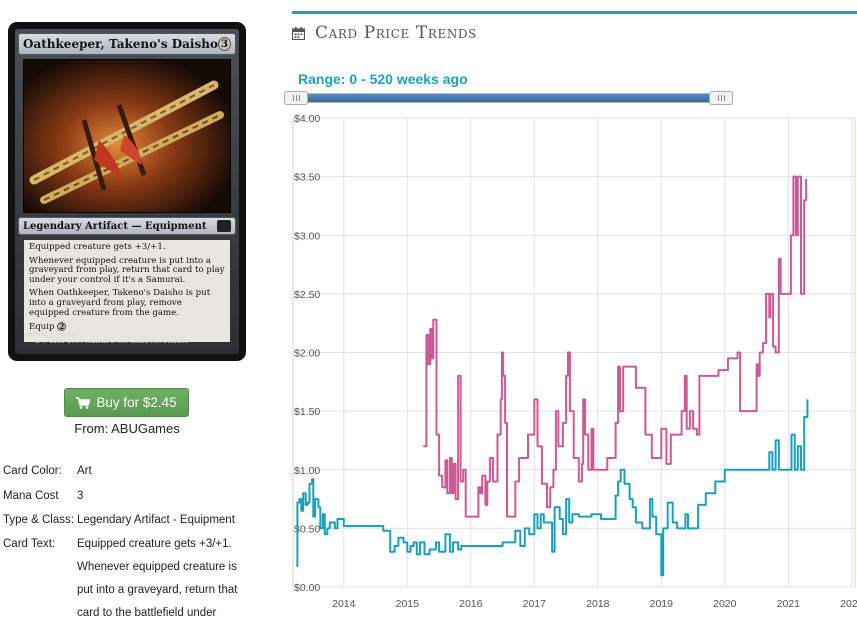 This screenshot has width=857, height=630. I want to click on card-rule-1: Equipped creature gets +3/+1., so click(97, 247).